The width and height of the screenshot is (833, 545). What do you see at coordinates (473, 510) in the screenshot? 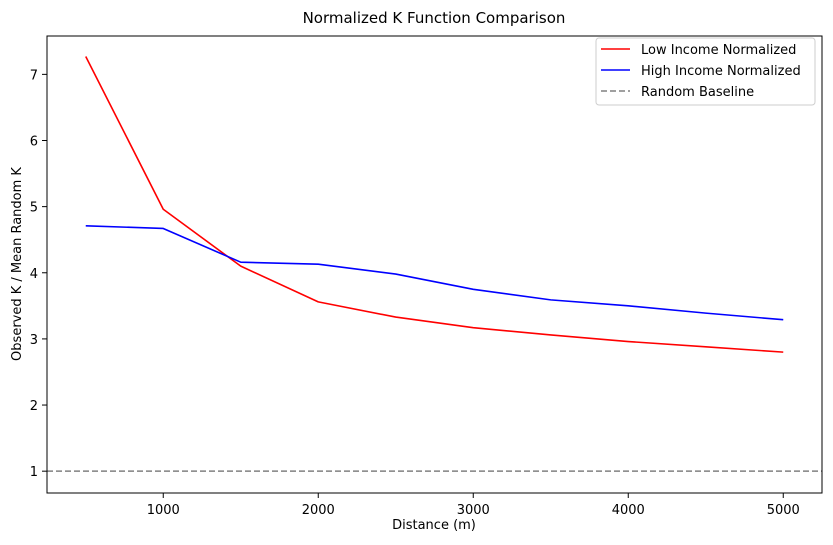
I see `x-tick-label: 3000` at bounding box center [473, 510].